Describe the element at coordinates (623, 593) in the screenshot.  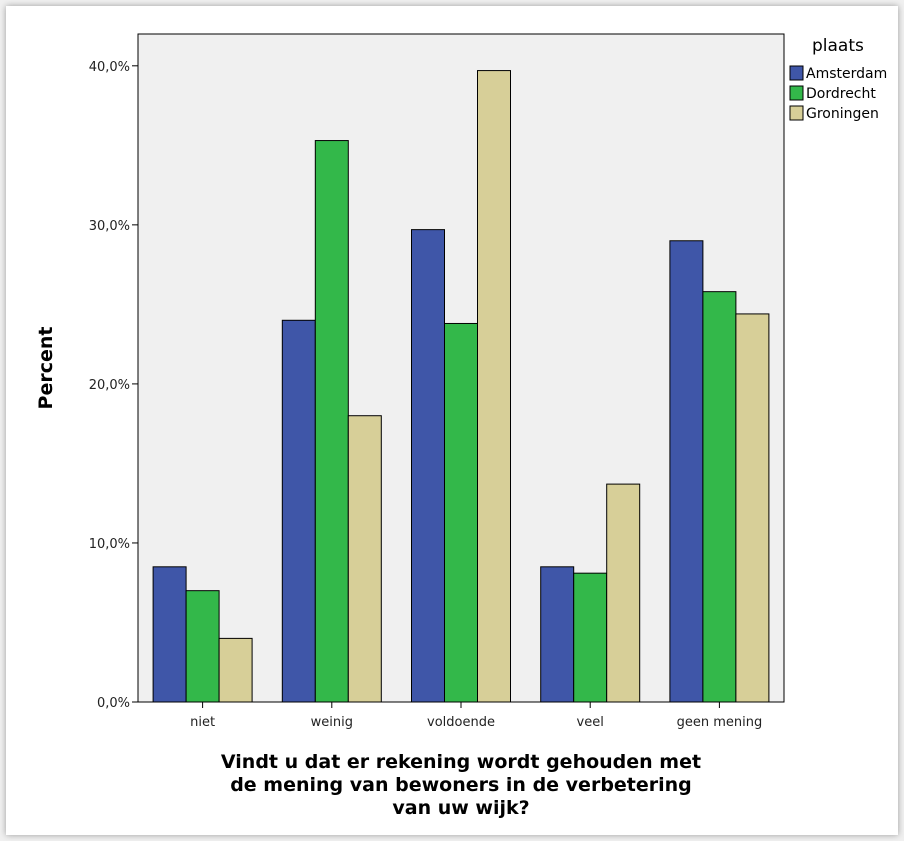
I see `bar-groningen-veel` at that location.